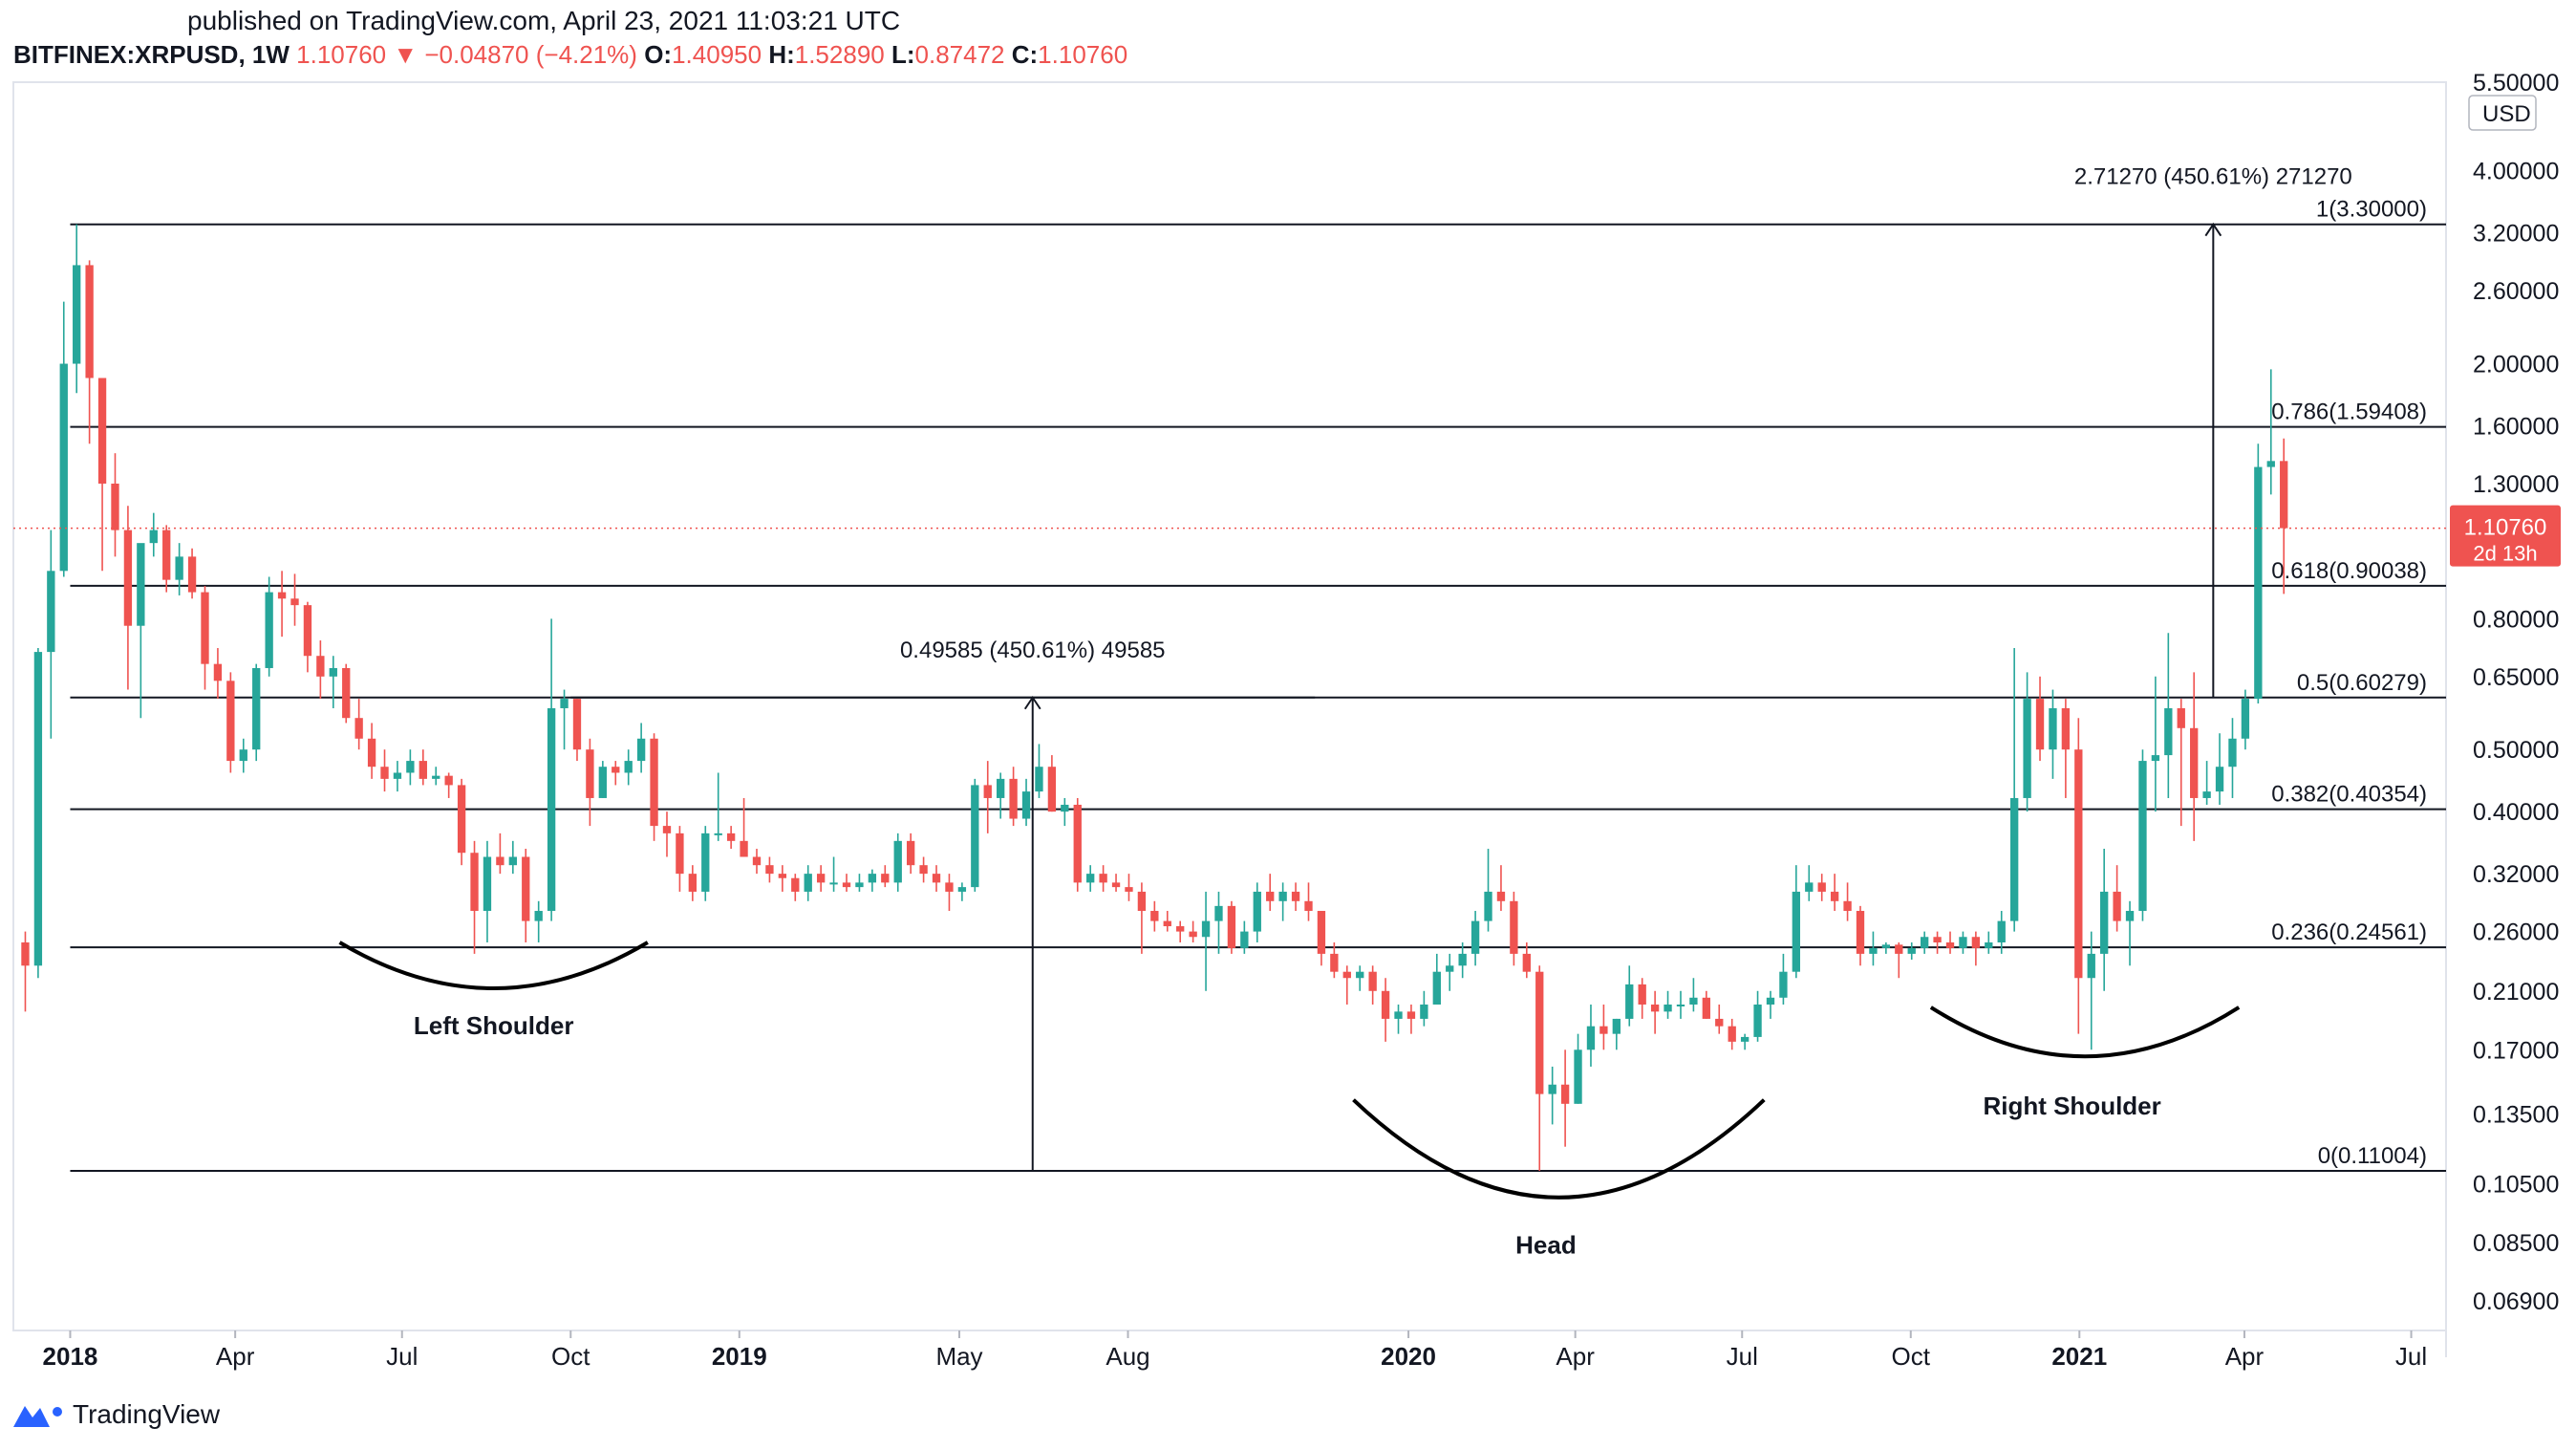 Image resolution: width=2576 pixels, height=1449 pixels. Describe the element at coordinates (2516, 291) in the screenshot. I see `price-tick-label: 2.60000` at that location.